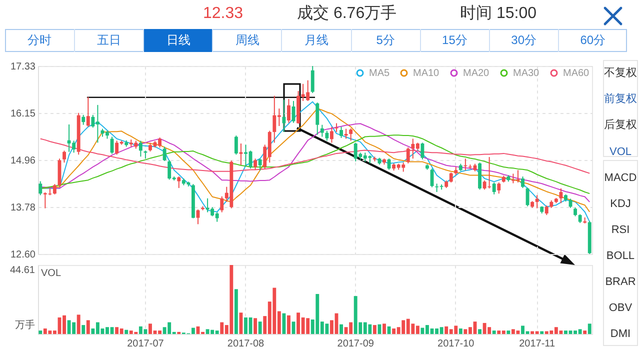  I want to click on x-tick-label: 2017-11, so click(537, 344).